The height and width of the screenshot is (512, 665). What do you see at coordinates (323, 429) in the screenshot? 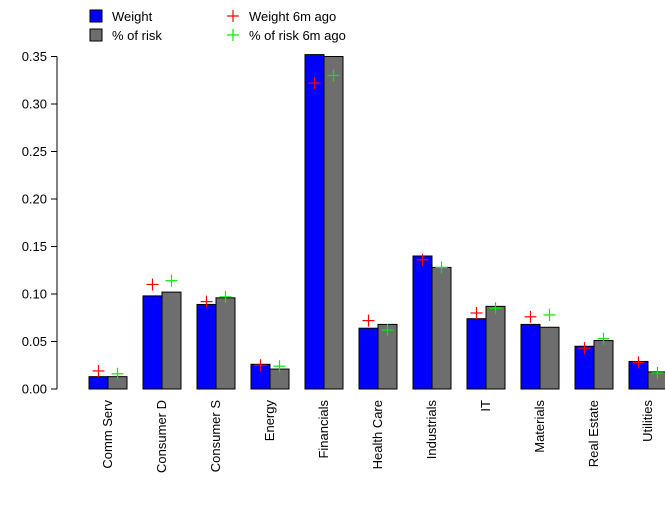
I see `x-category-label: Financials` at bounding box center [323, 429].